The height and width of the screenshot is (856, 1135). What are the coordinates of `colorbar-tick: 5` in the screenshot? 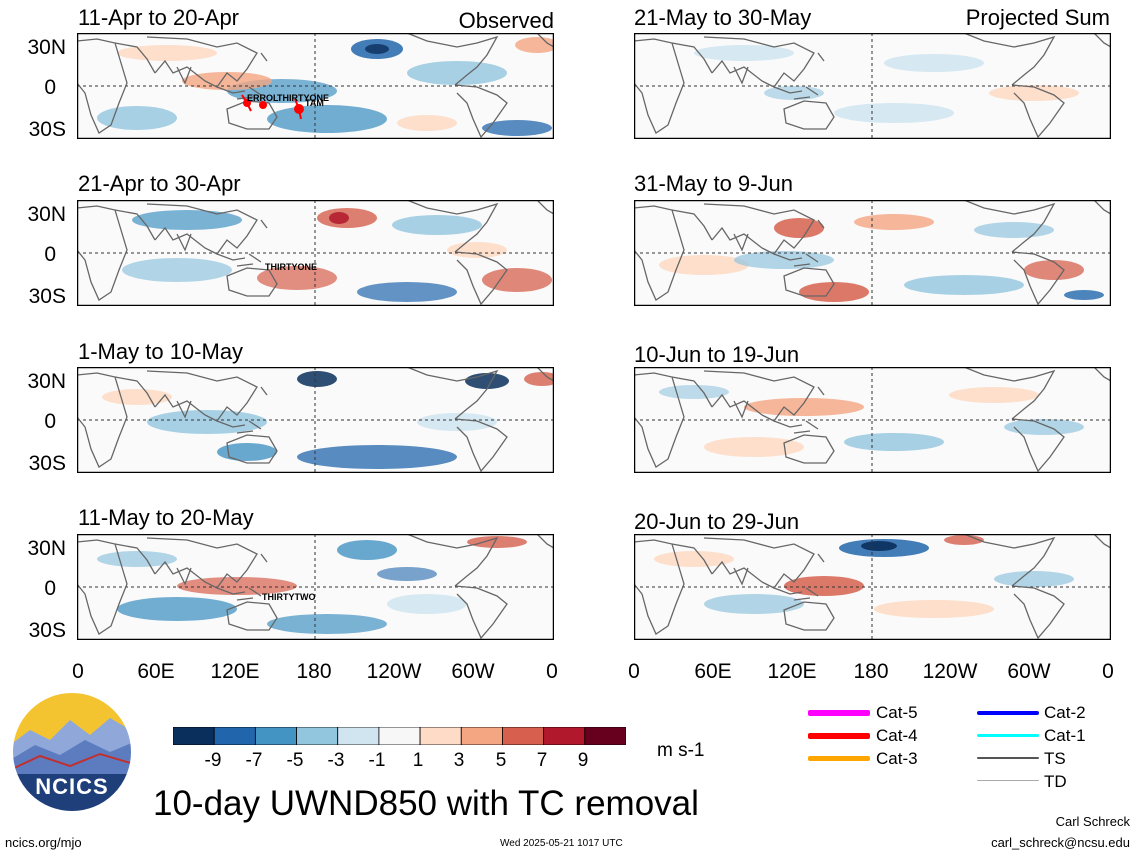 It's located at (501, 760).